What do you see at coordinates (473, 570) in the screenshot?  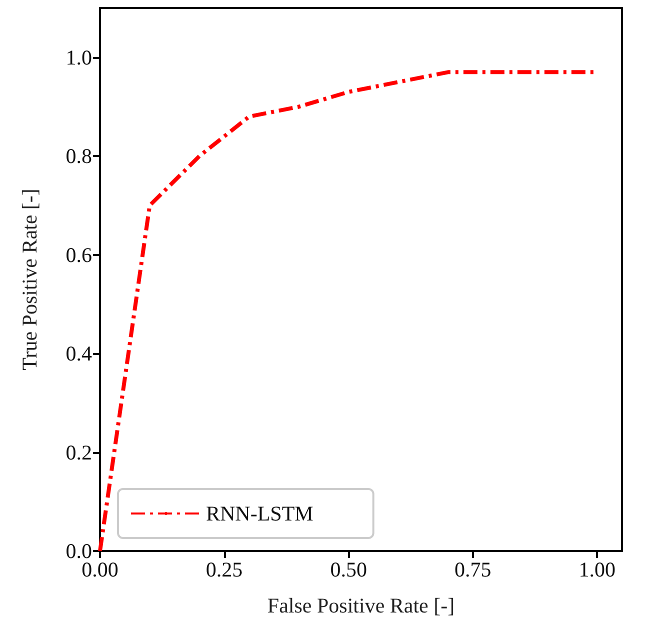 I see `x-tick-label: 0.75` at bounding box center [473, 570].